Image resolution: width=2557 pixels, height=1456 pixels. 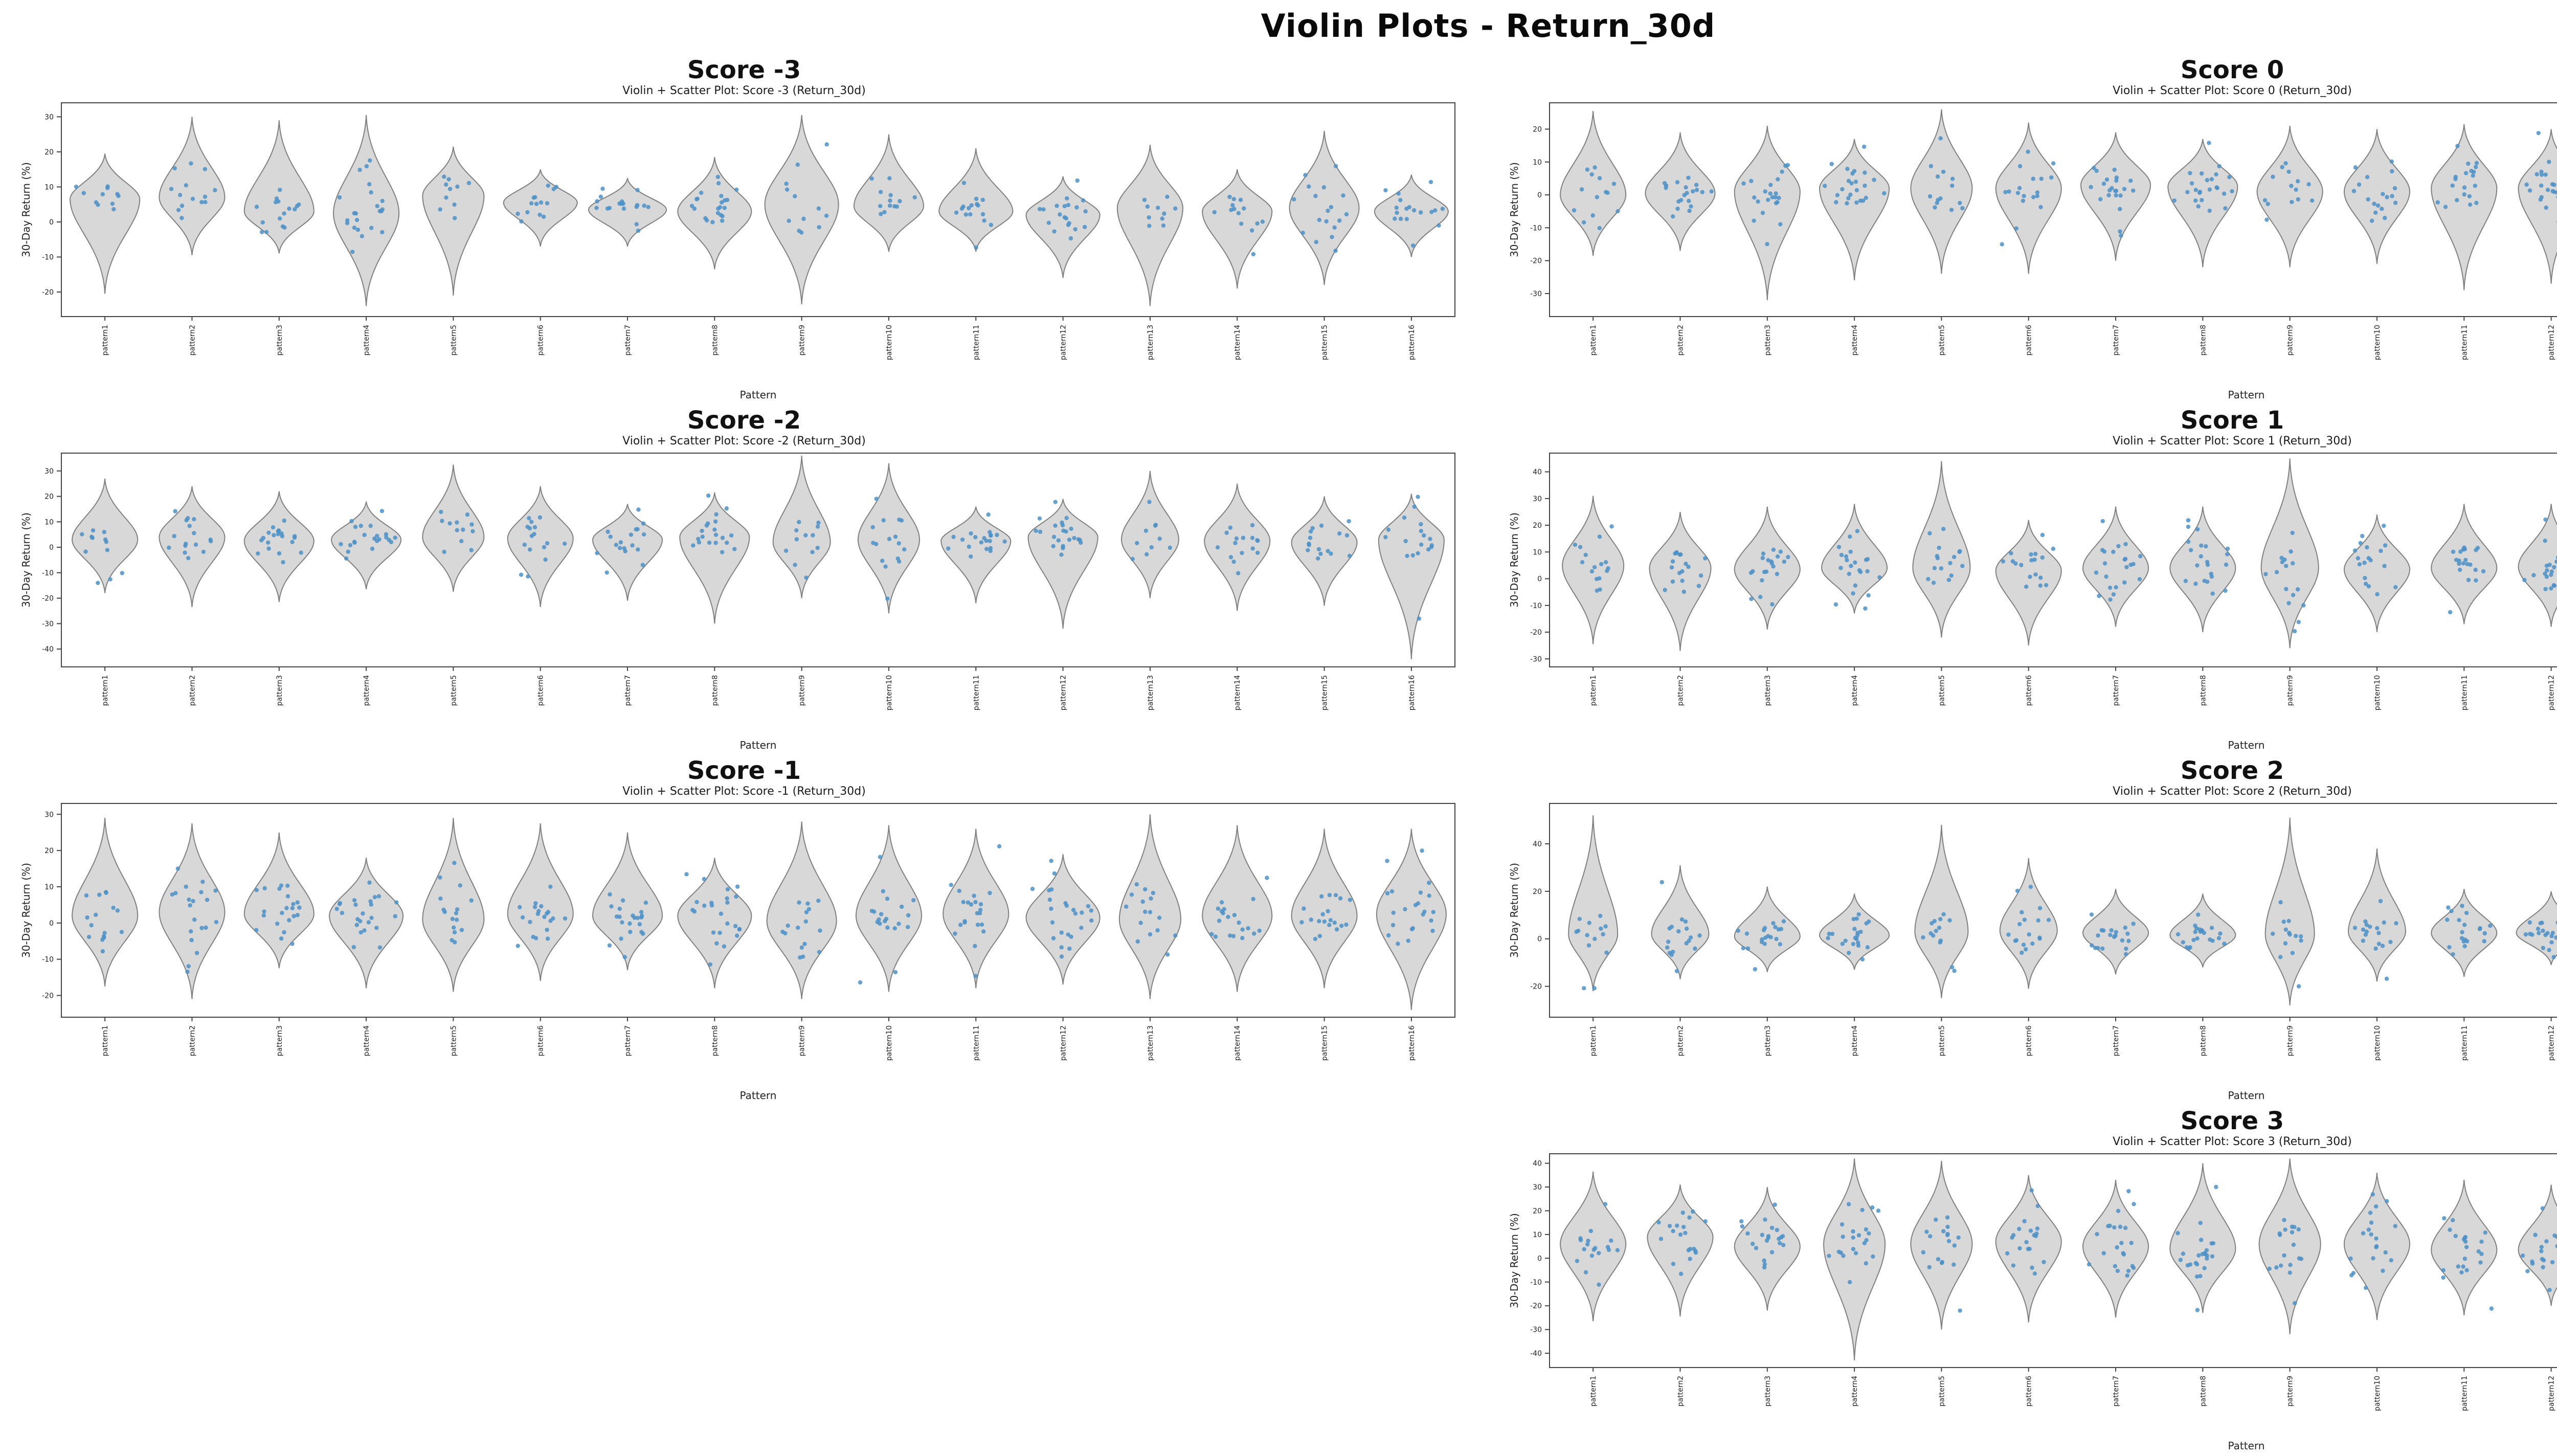 What do you see at coordinates (1064, 692) in the screenshot?
I see `x-tick-label: pattern12` at bounding box center [1064, 692].